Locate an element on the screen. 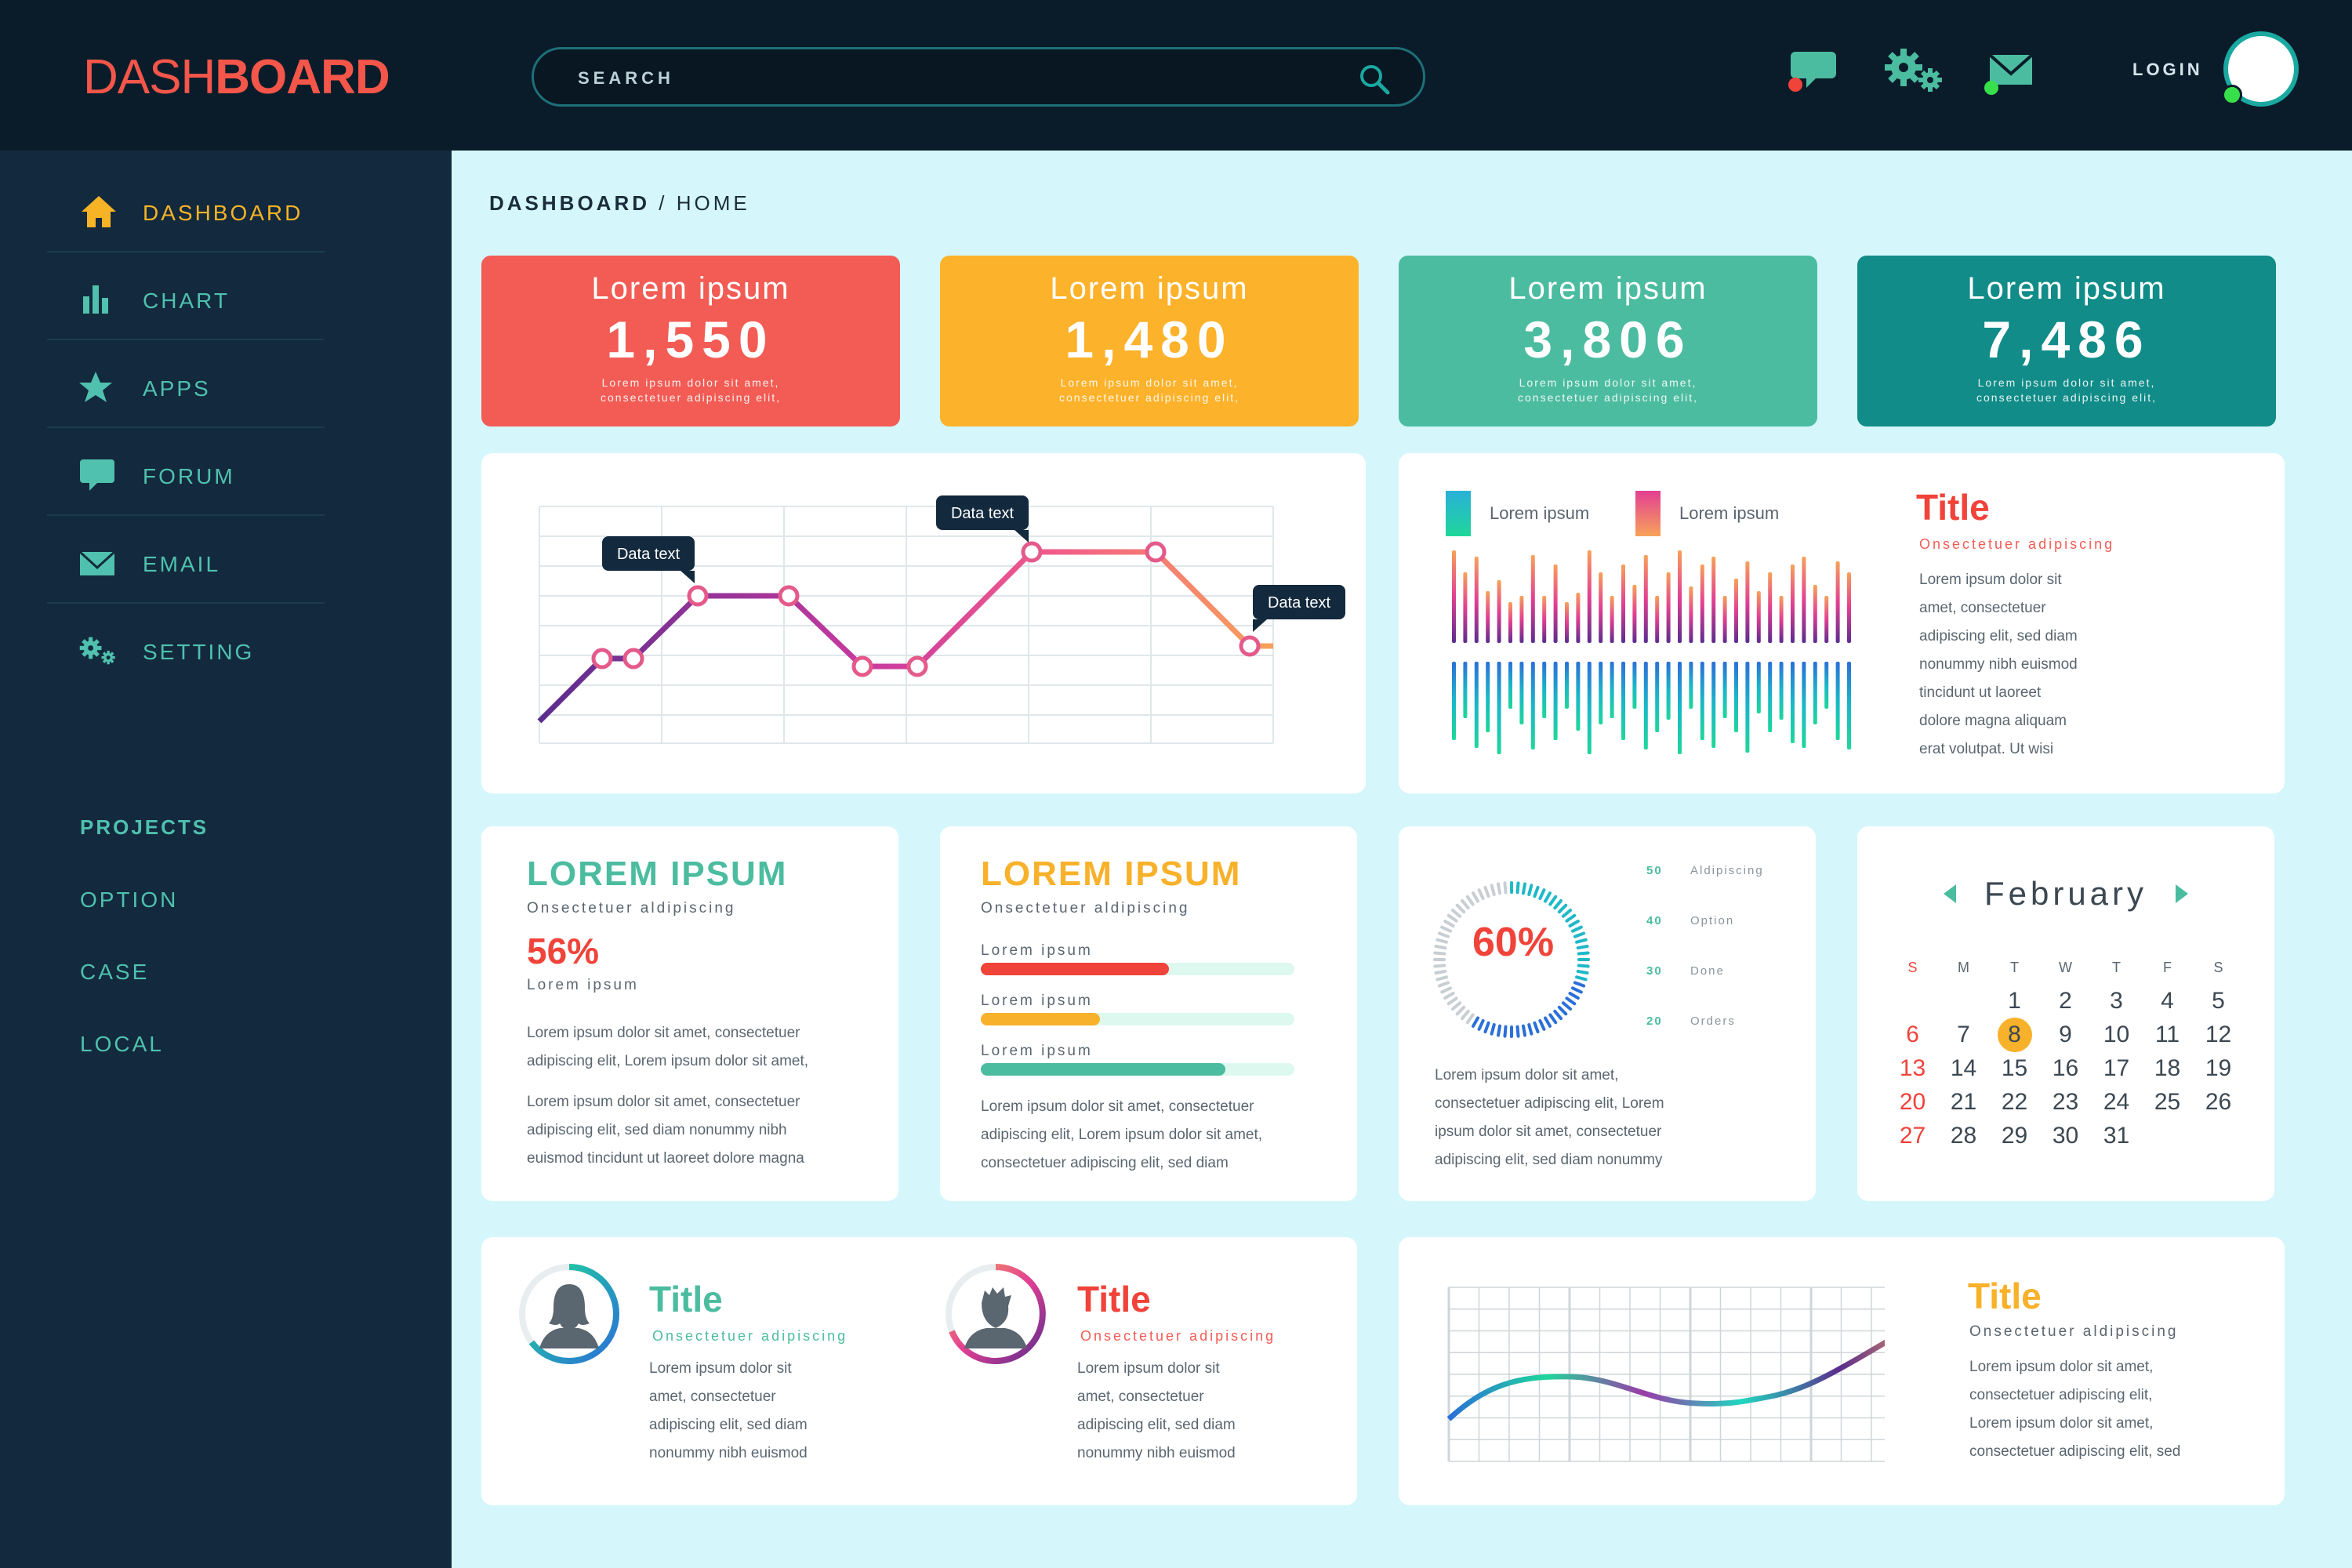 Image resolution: width=2352 pixels, height=1568 pixels. project-case: CASE is located at coordinates (115, 972).